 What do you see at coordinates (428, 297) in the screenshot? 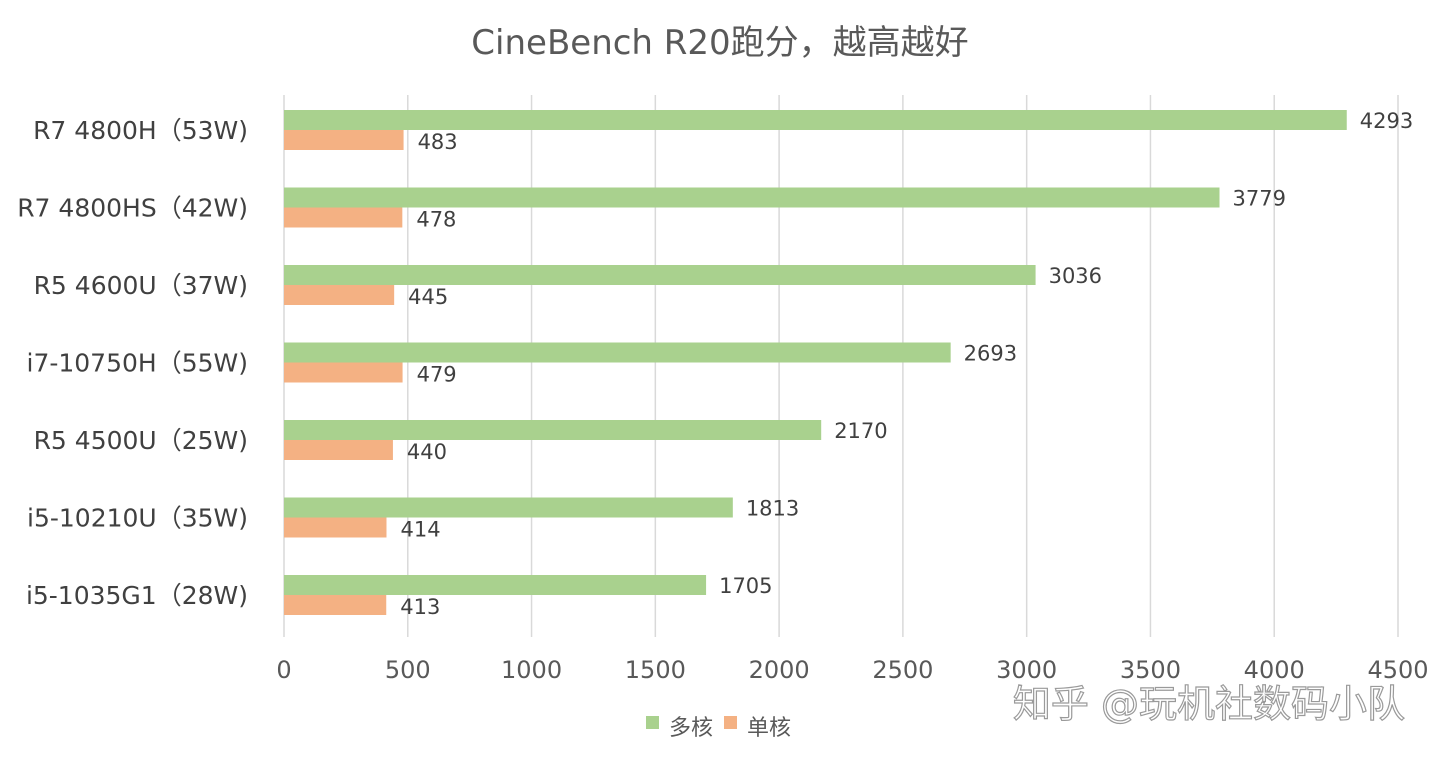
I see `data-label: 445` at bounding box center [428, 297].